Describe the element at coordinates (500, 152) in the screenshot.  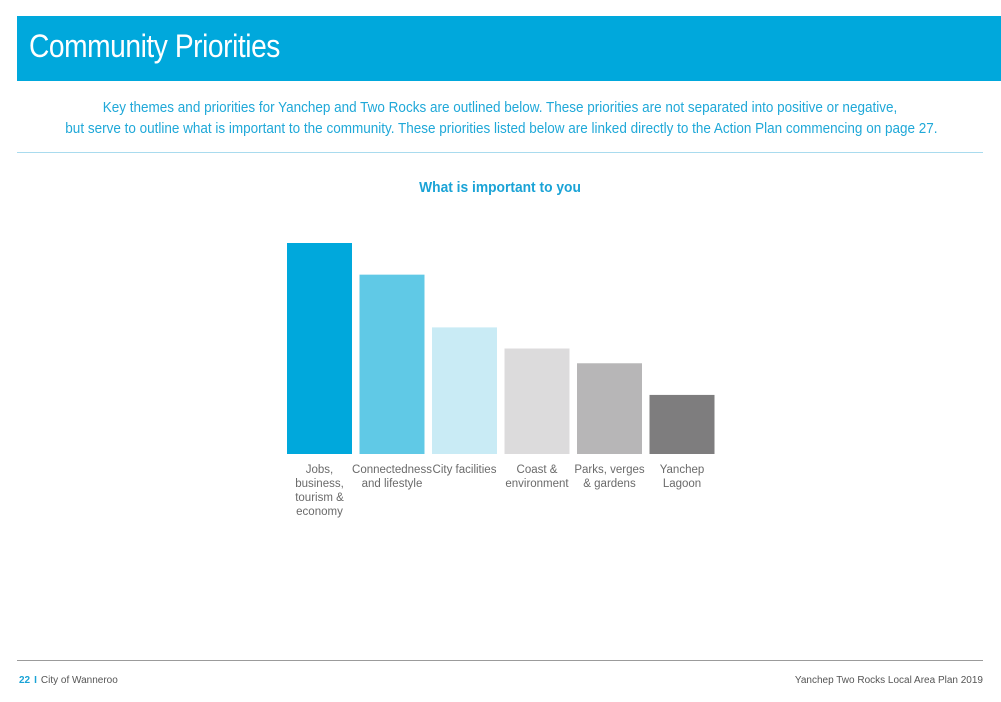
I see `divider-top` at that location.